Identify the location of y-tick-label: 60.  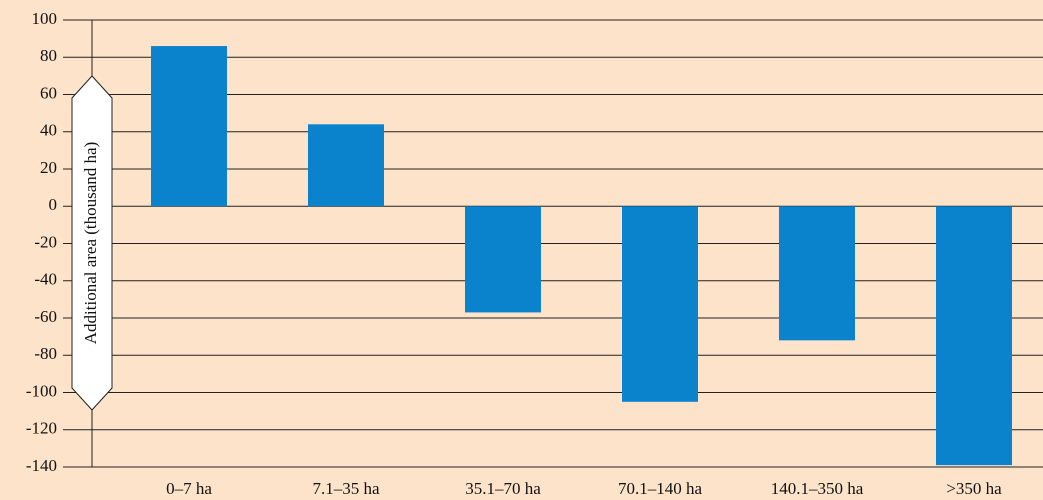
(48, 92).